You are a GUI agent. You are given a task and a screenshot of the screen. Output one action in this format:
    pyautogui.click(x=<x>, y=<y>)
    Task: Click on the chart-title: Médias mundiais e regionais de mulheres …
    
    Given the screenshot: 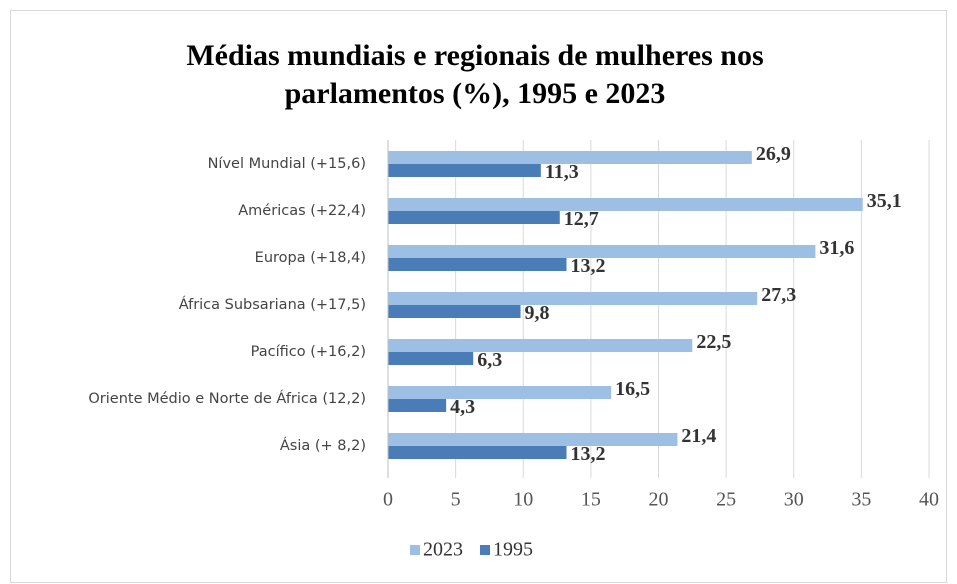 What is the action you would take?
    pyautogui.click(x=474, y=55)
    